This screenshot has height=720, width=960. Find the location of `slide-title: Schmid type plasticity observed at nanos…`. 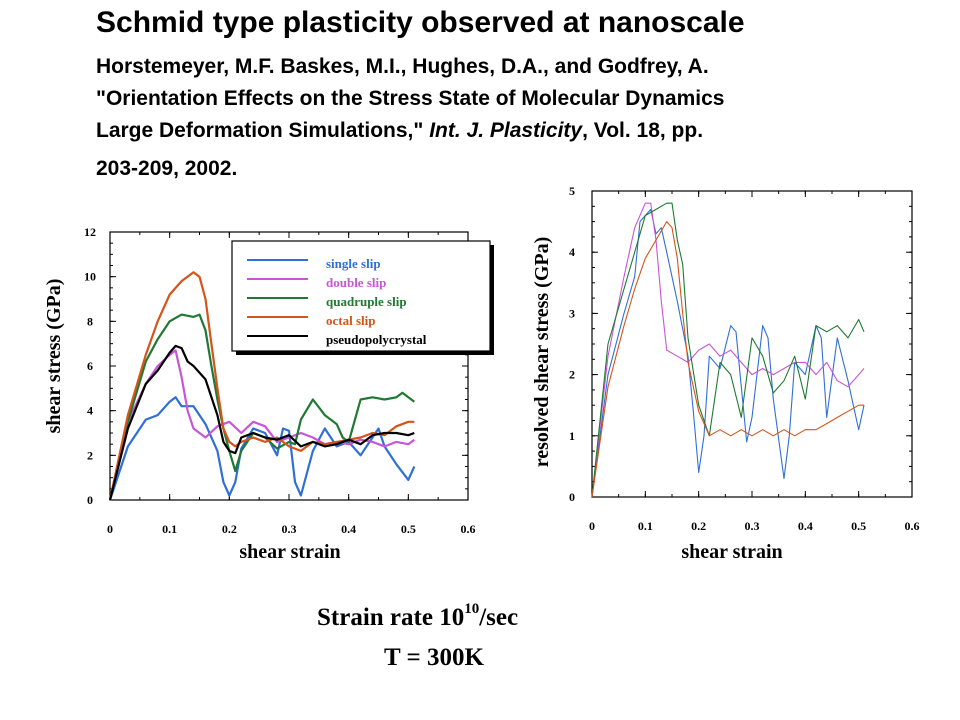

slide-title: Schmid type plasticity observed at nanos… is located at coordinates (420, 22).